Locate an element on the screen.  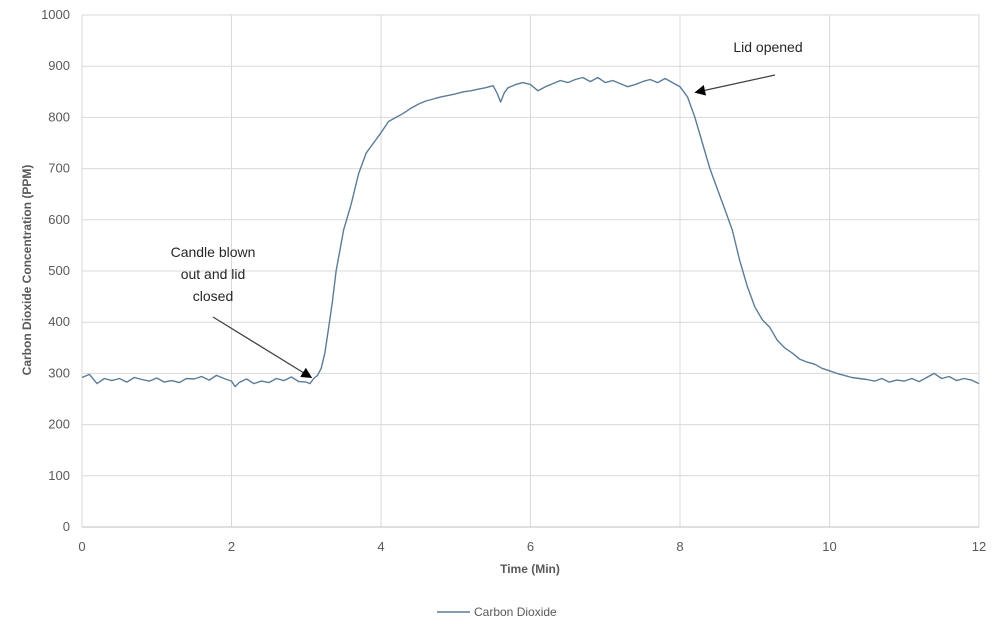
y-tick-label: 600 is located at coordinates (59, 219).